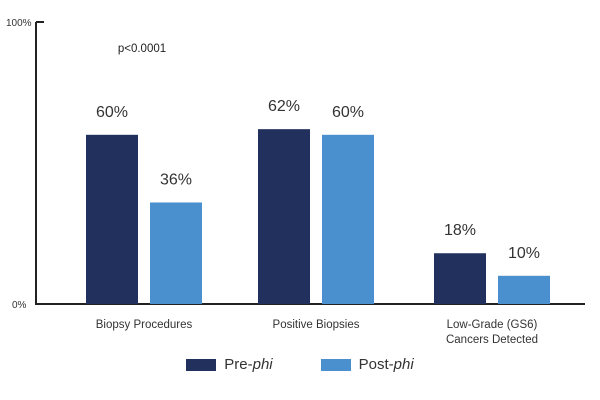 The image size is (600, 400). Describe the element at coordinates (335, 364) in the screenshot. I see `legend-swatch-post-phi` at that location.